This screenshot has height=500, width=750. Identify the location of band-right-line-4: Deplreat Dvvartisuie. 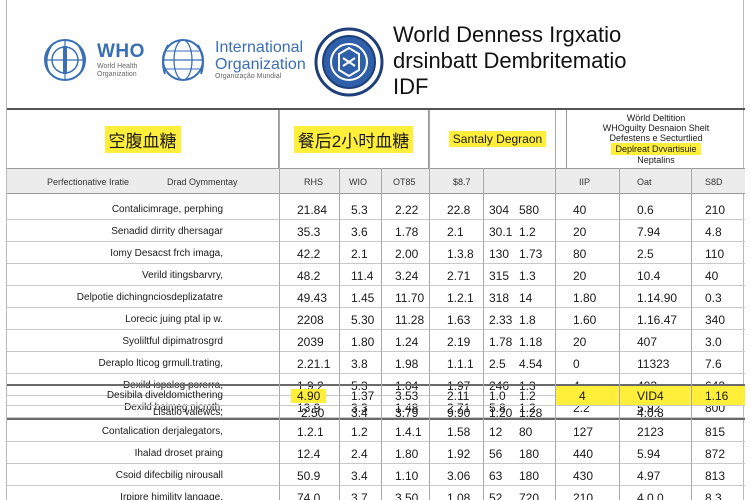
(656, 149).